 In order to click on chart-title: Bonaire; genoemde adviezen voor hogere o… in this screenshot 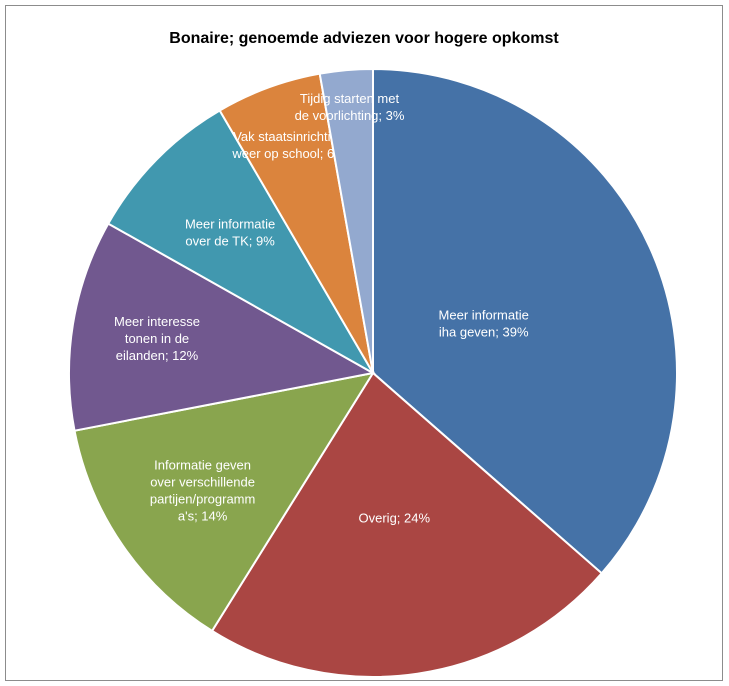, I will do `click(364, 38)`.